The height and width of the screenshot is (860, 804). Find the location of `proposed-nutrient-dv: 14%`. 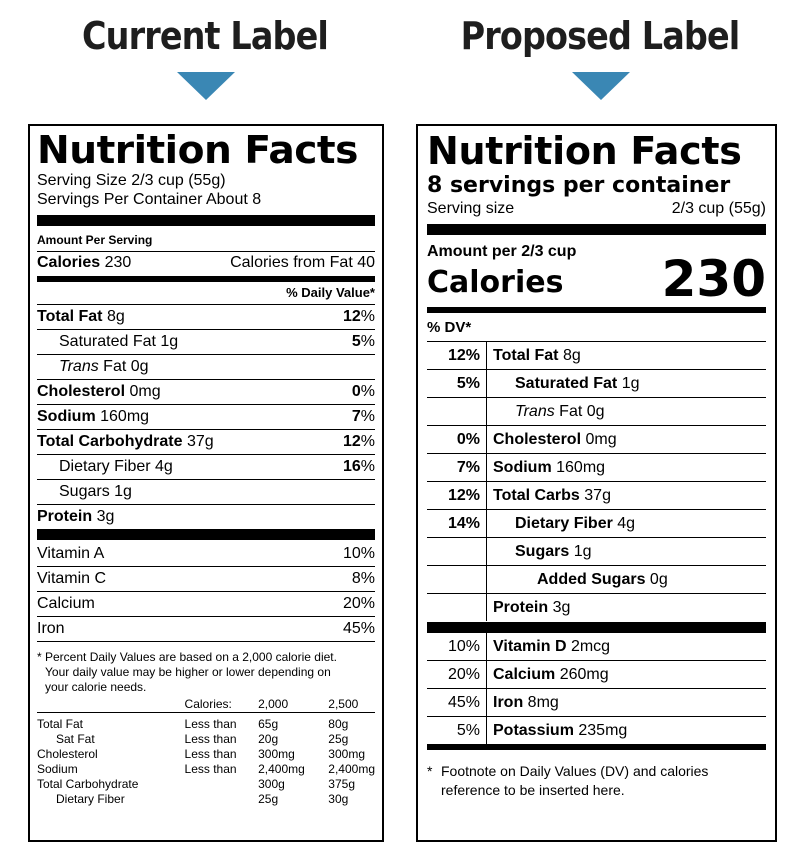

proposed-nutrient-dv: 14% is located at coordinates (457, 523).